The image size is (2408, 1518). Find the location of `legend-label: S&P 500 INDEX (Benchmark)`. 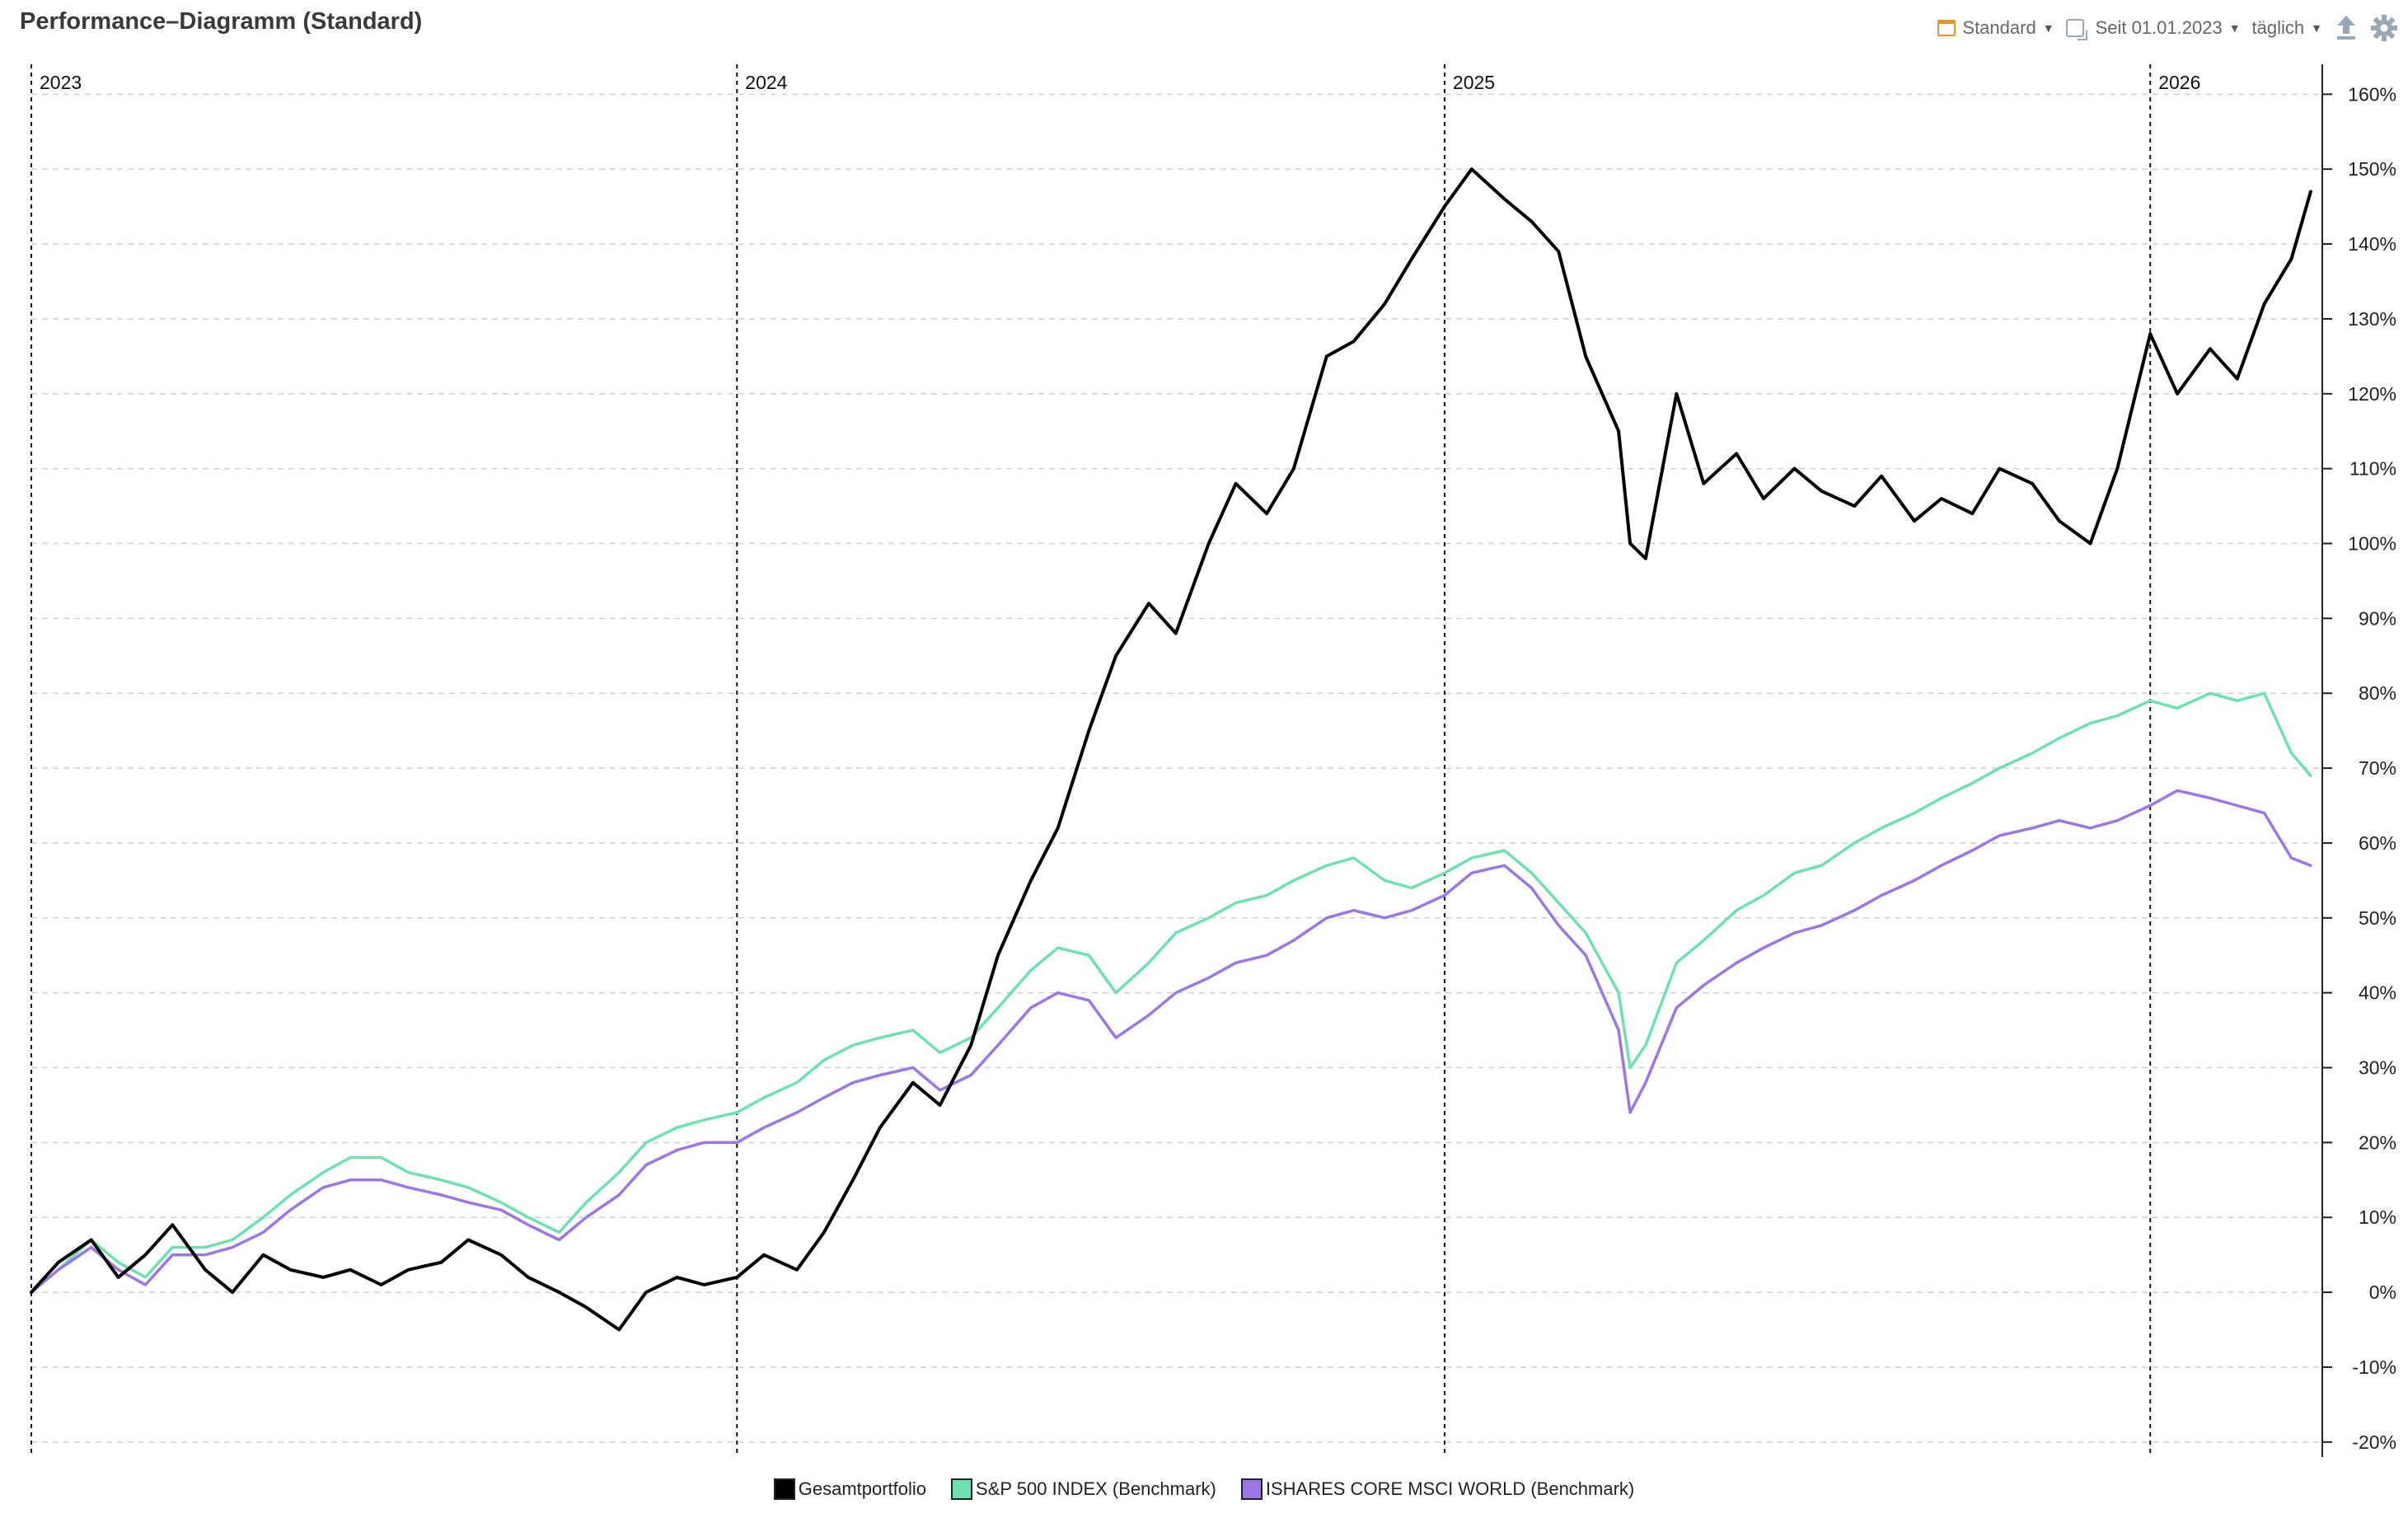

legend-label: S&P 500 INDEX (Benchmark) is located at coordinates (1096, 1489).